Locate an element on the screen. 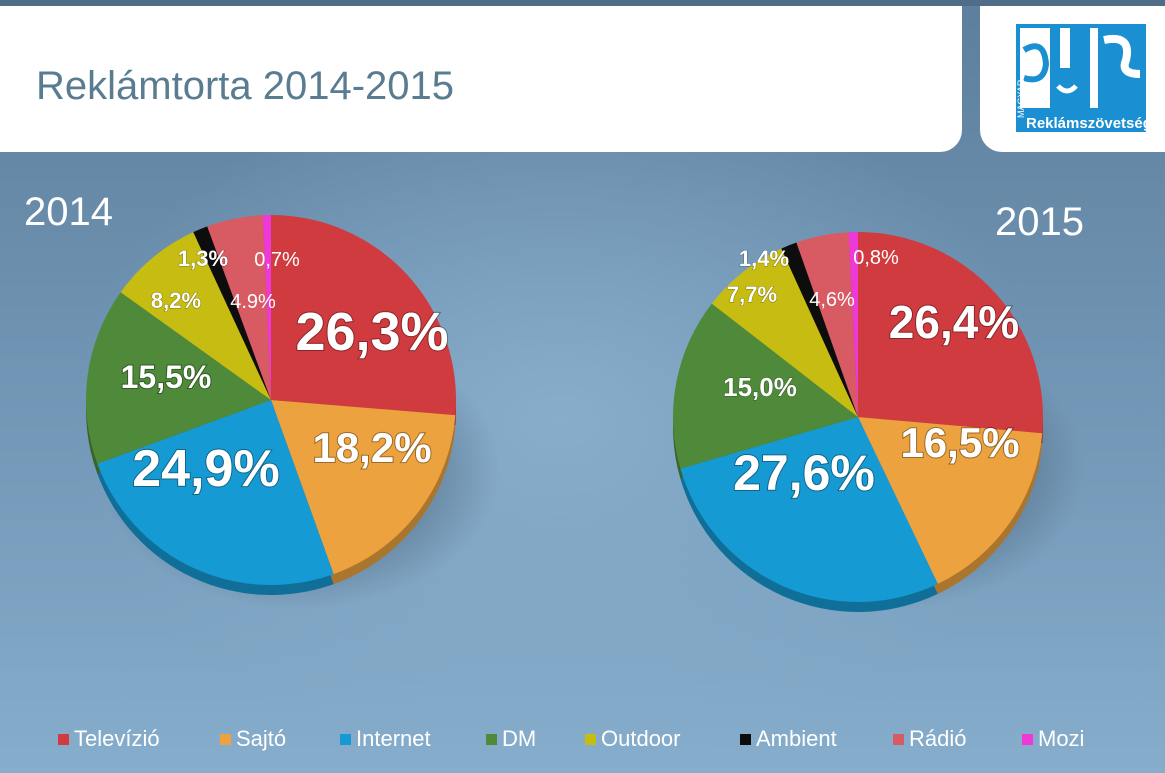  pie-slice-2015-Televízió is located at coordinates (950, 333).